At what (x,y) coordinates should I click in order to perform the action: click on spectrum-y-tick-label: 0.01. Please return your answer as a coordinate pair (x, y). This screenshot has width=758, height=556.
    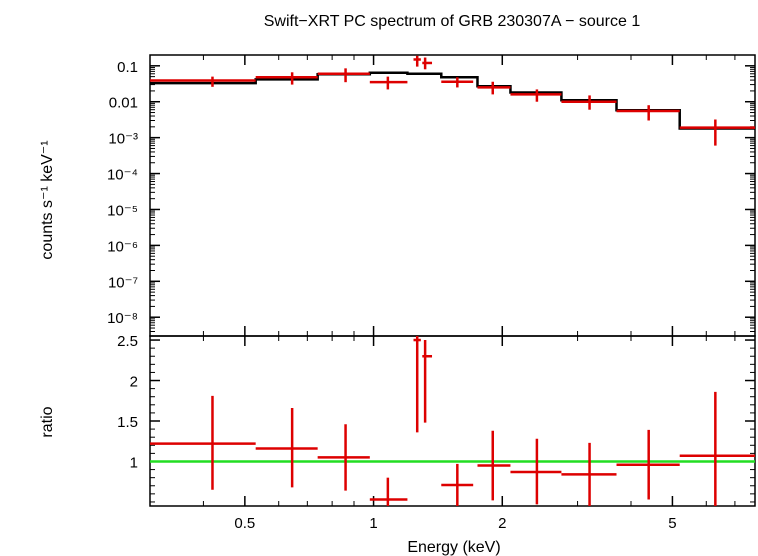
    Looking at the image, I should click on (123, 103).